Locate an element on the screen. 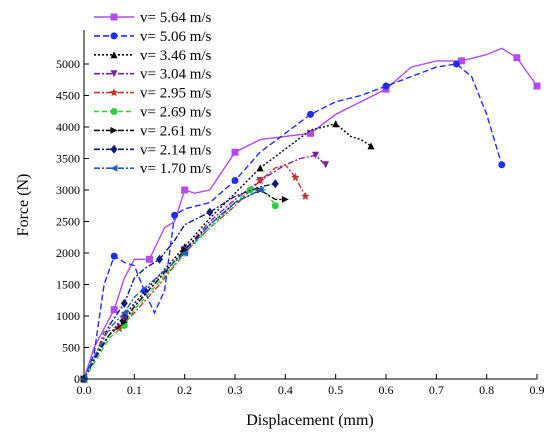  legend-label-5: v= 2.69 m/s is located at coordinates (176, 113).